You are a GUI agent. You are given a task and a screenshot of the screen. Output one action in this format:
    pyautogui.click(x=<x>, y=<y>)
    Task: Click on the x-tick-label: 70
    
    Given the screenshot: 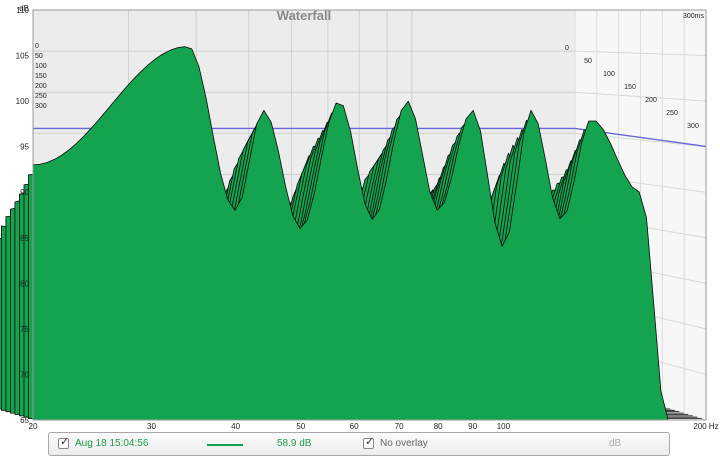 What is the action you would take?
    pyautogui.click(x=399, y=426)
    